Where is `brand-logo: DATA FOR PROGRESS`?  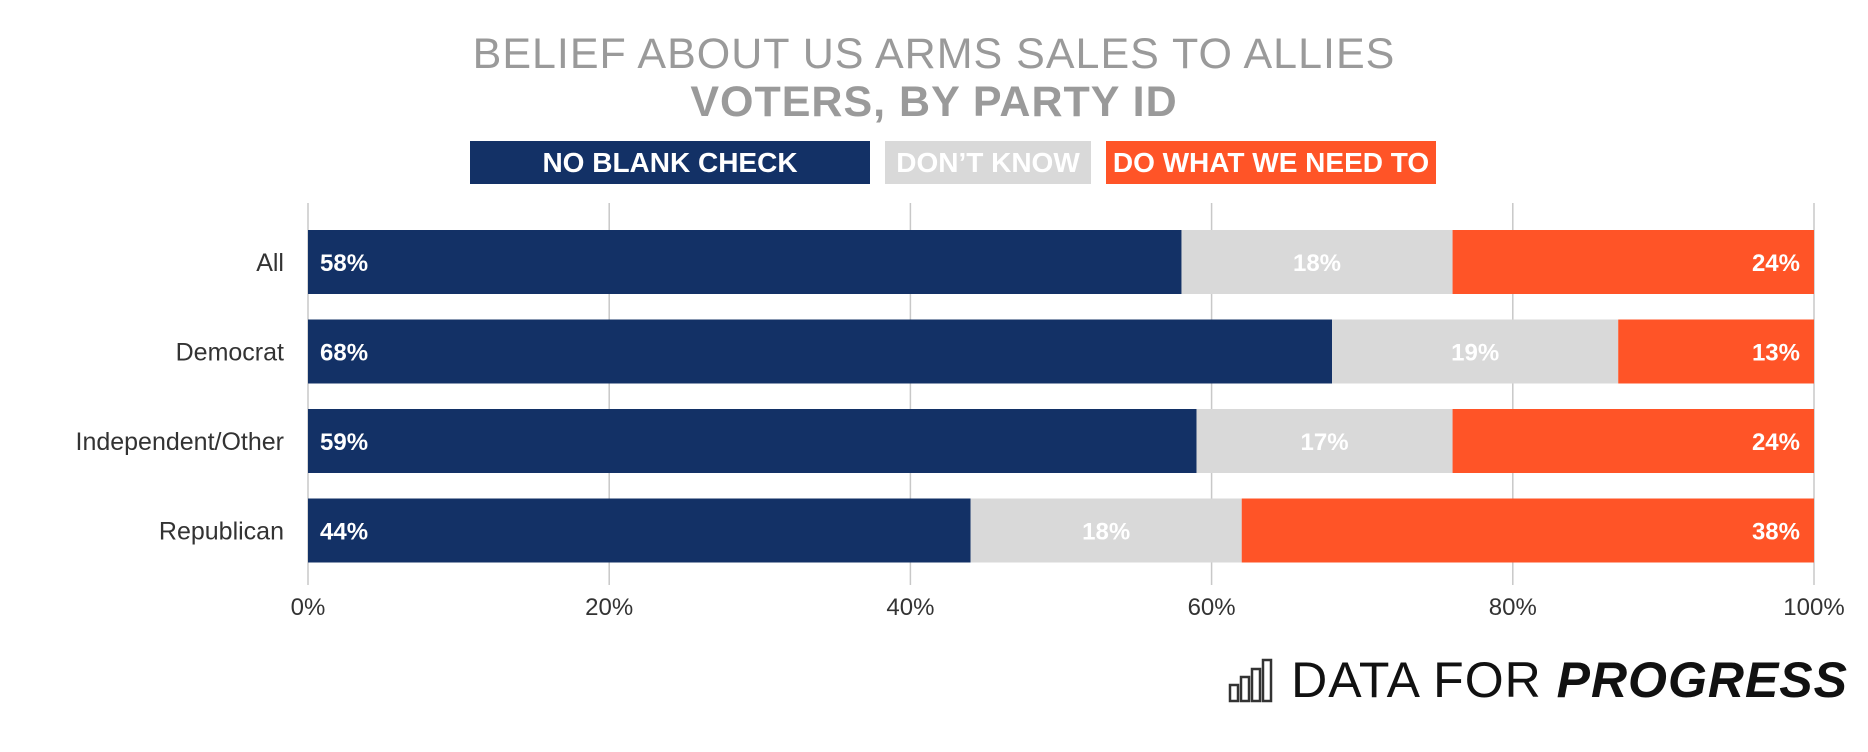
brand-logo: DATA FOR PROGRESS is located at coordinates (1537, 680).